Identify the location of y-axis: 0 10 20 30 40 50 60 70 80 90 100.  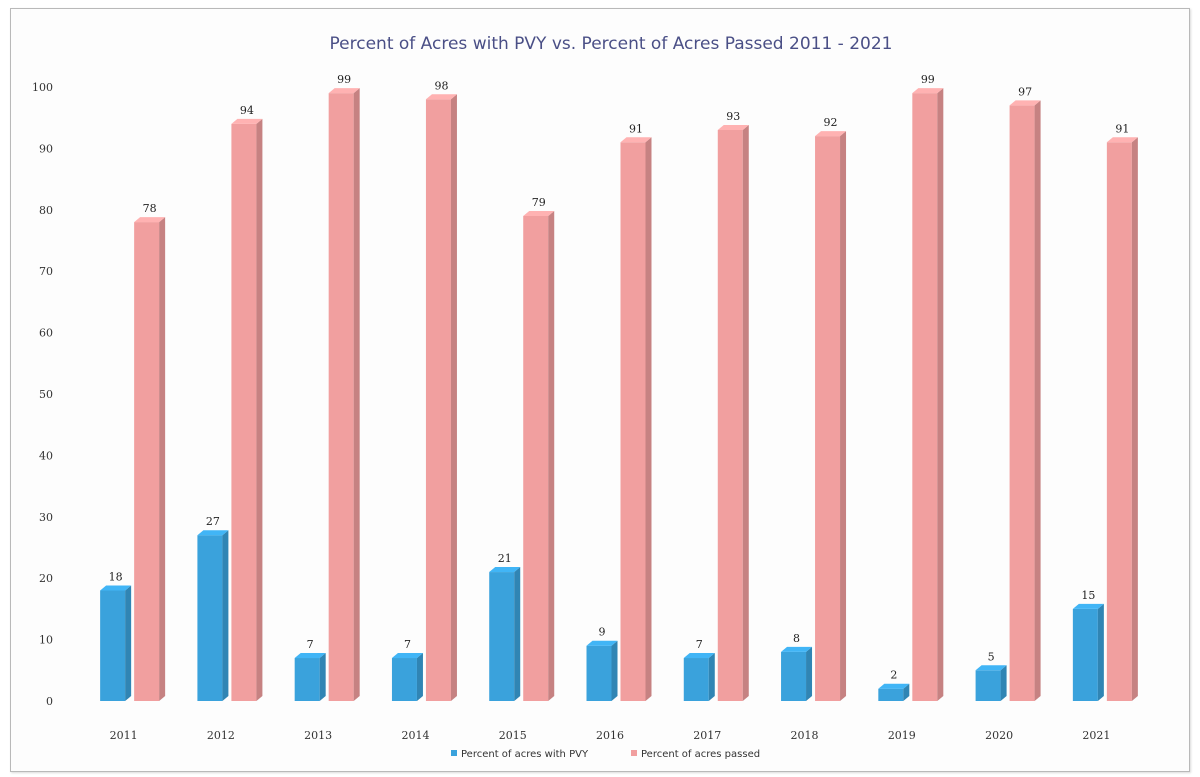
(42, 394).